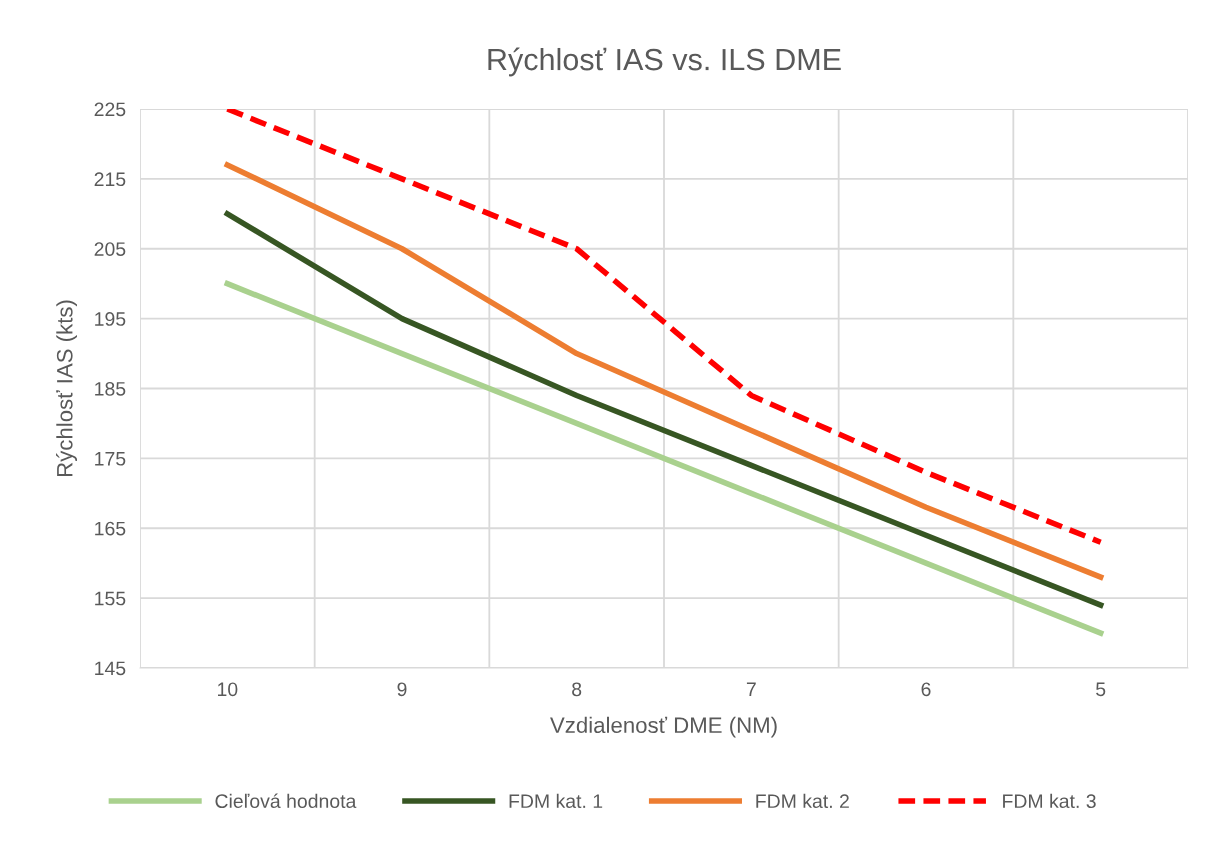 This screenshot has height=843, width=1208. What do you see at coordinates (556, 801) in the screenshot?
I see `legend-label: FDM kat. 1` at bounding box center [556, 801].